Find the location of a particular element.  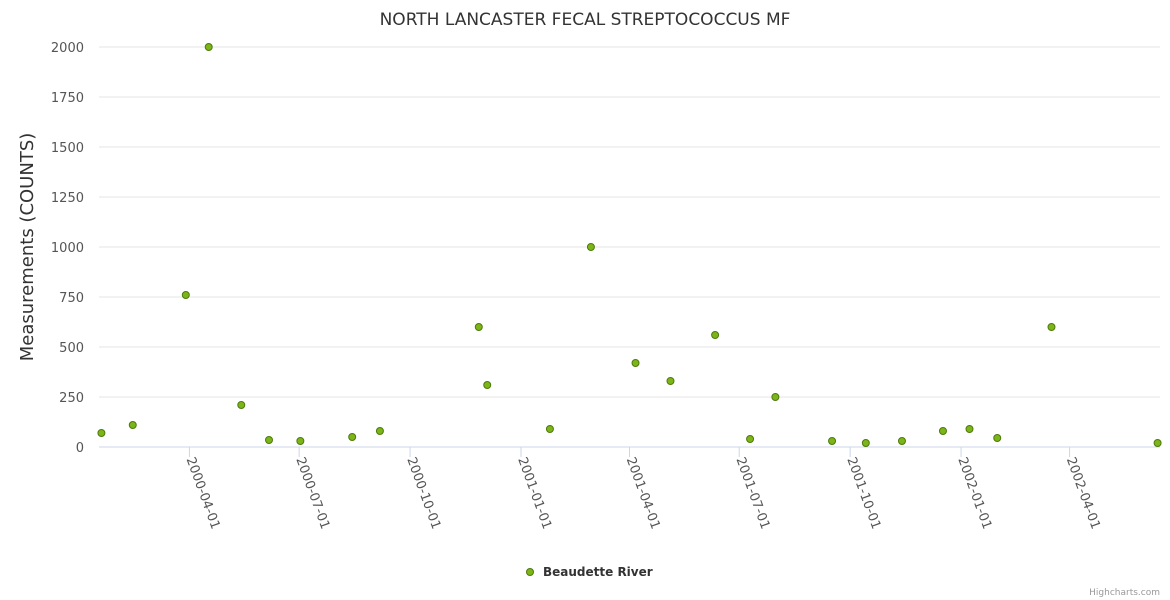

legend-marker-icon is located at coordinates (530, 572).